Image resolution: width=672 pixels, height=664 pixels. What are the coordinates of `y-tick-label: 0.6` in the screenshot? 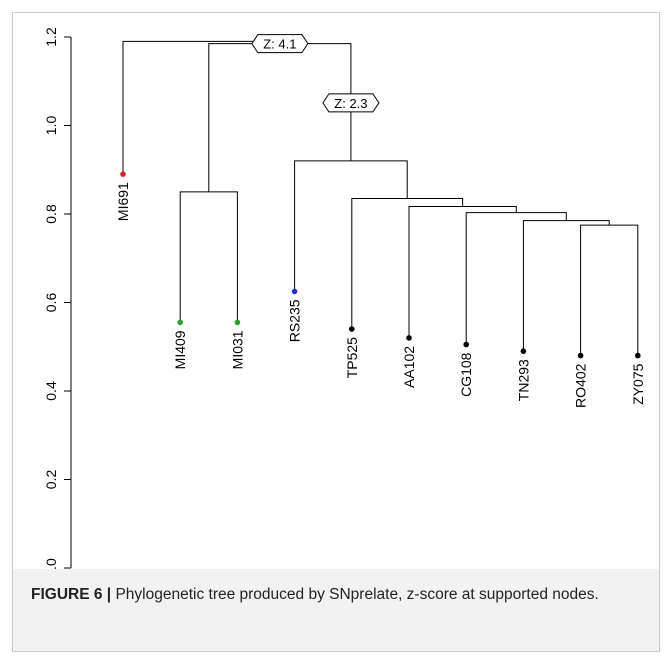 It's located at (51, 303).